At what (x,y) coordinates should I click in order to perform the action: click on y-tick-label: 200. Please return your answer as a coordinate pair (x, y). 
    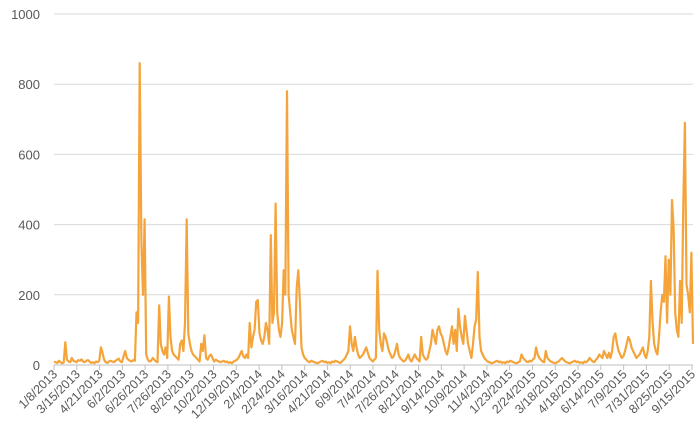
    Looking at the image, I should click on (29, 295).